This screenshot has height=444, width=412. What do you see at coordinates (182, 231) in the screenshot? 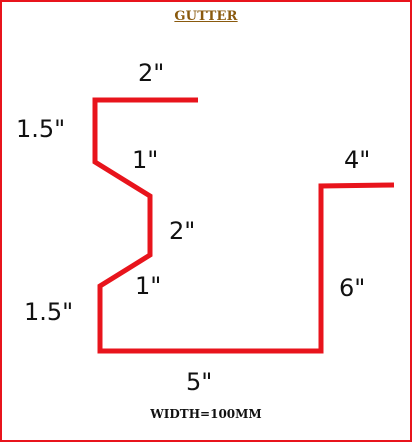
I see `dim-middle-side: 2"` at bounding box center [182, 231].